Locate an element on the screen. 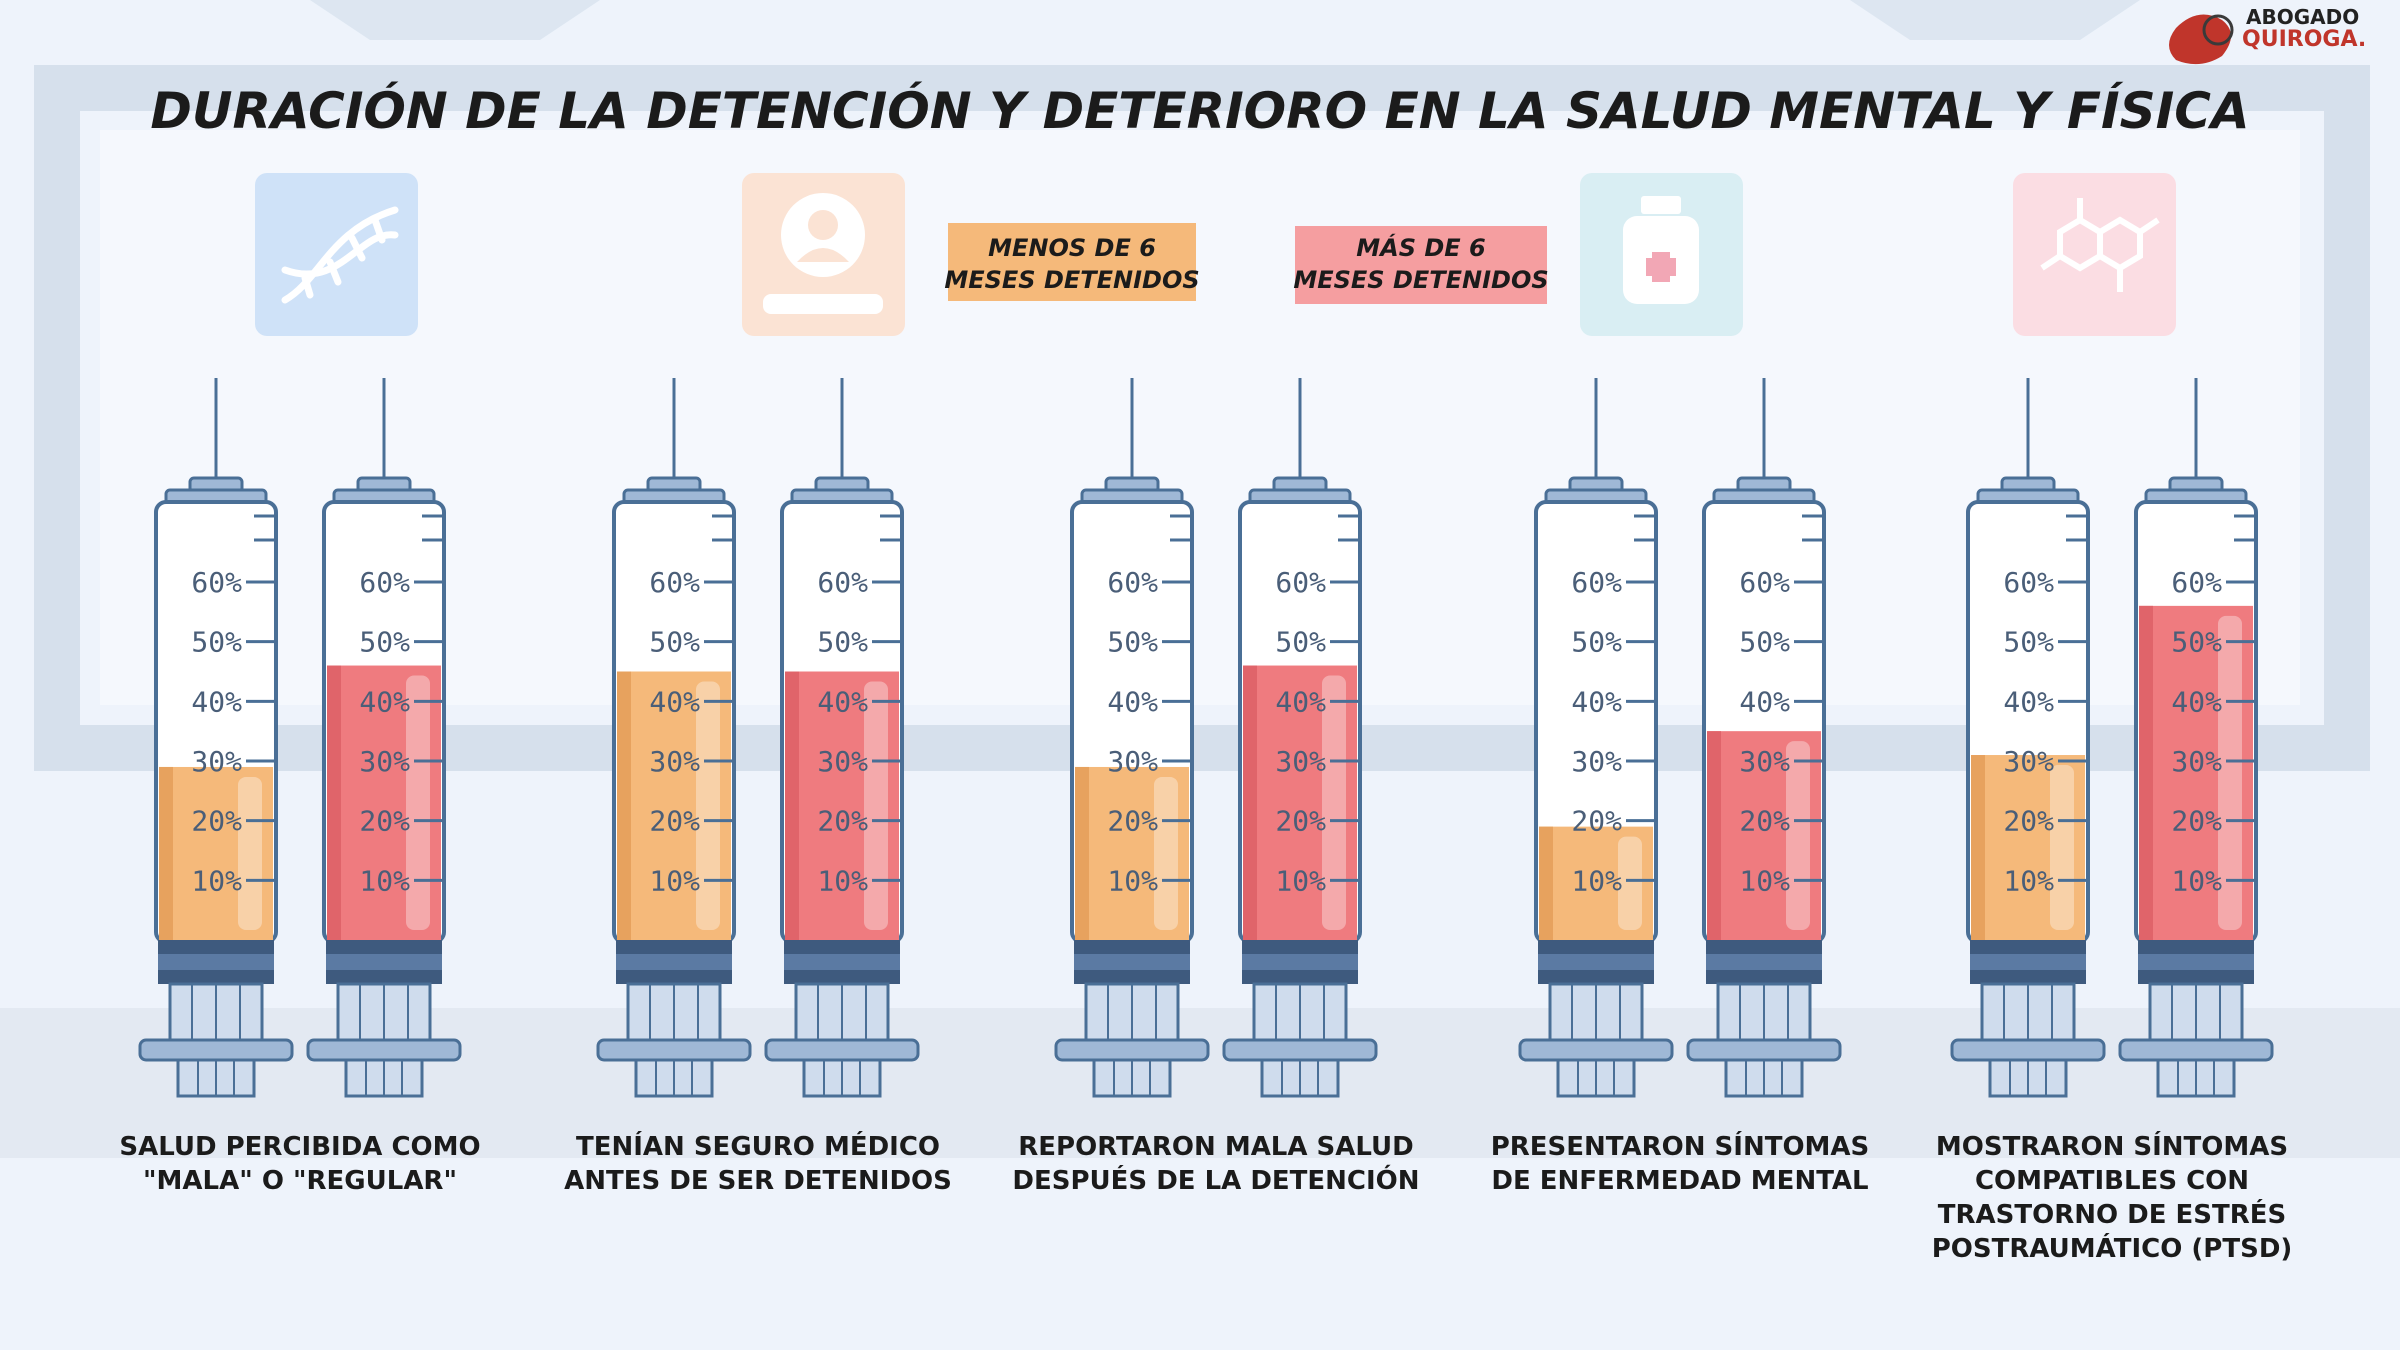  category-label-line: TENÍAN SEGURO MÉDICO is located at coordinates (758, 1146).